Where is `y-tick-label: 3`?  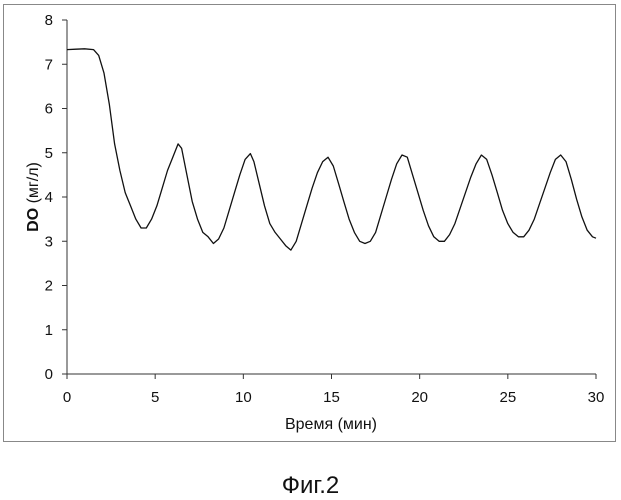 y-tick-label: 3 is located at coordinates (49, 241).